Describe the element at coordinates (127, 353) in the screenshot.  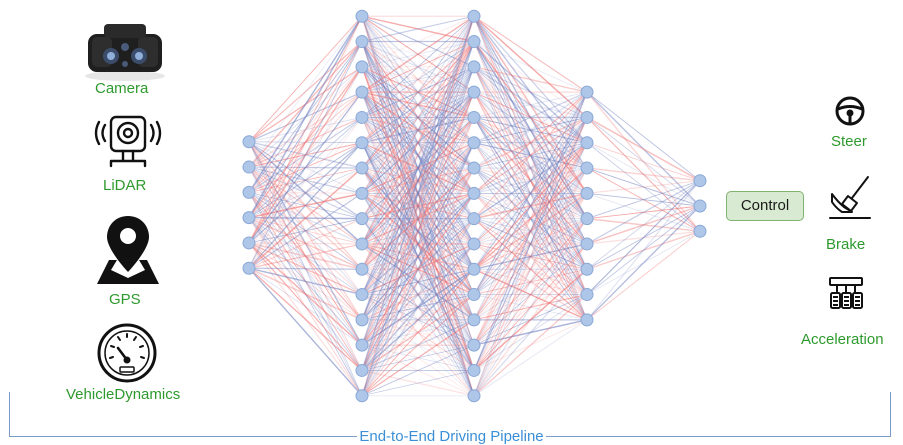
I see `speedometer-icon` at that location.